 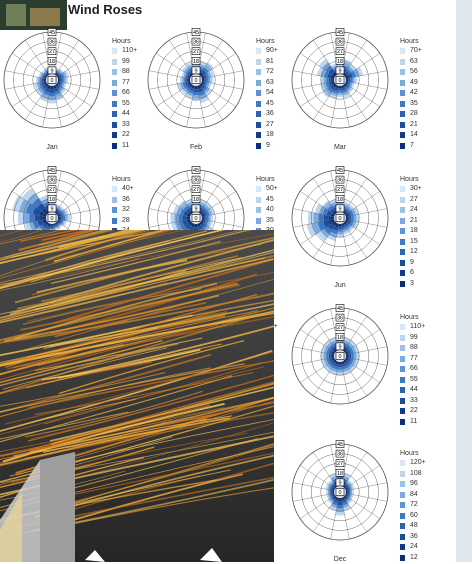 I want to click on month-label: Feb, so click(x=196, y=147).